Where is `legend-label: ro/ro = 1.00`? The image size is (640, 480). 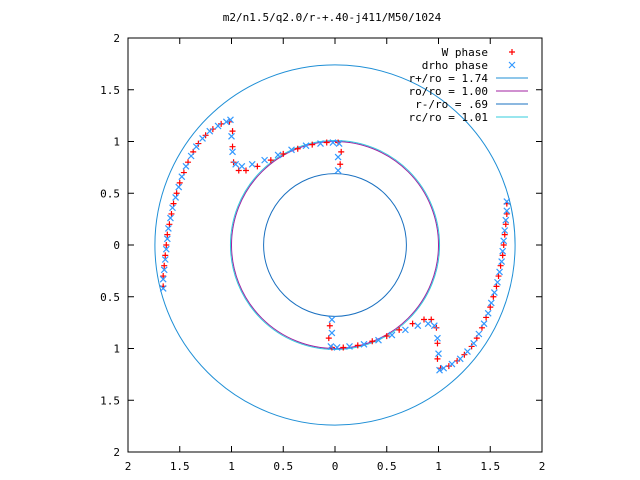 legend-label: ro/ro = 1.00 is located at coordinates (448, 91).